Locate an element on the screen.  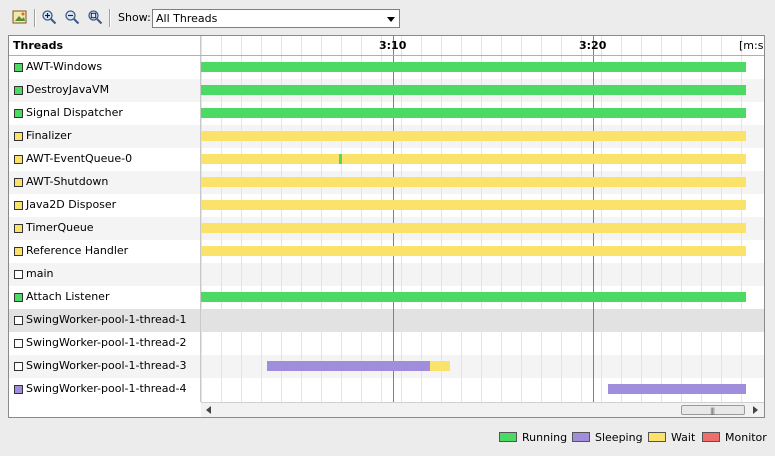
thread-filter-value: All Threads is located at coordinates (187, 18).